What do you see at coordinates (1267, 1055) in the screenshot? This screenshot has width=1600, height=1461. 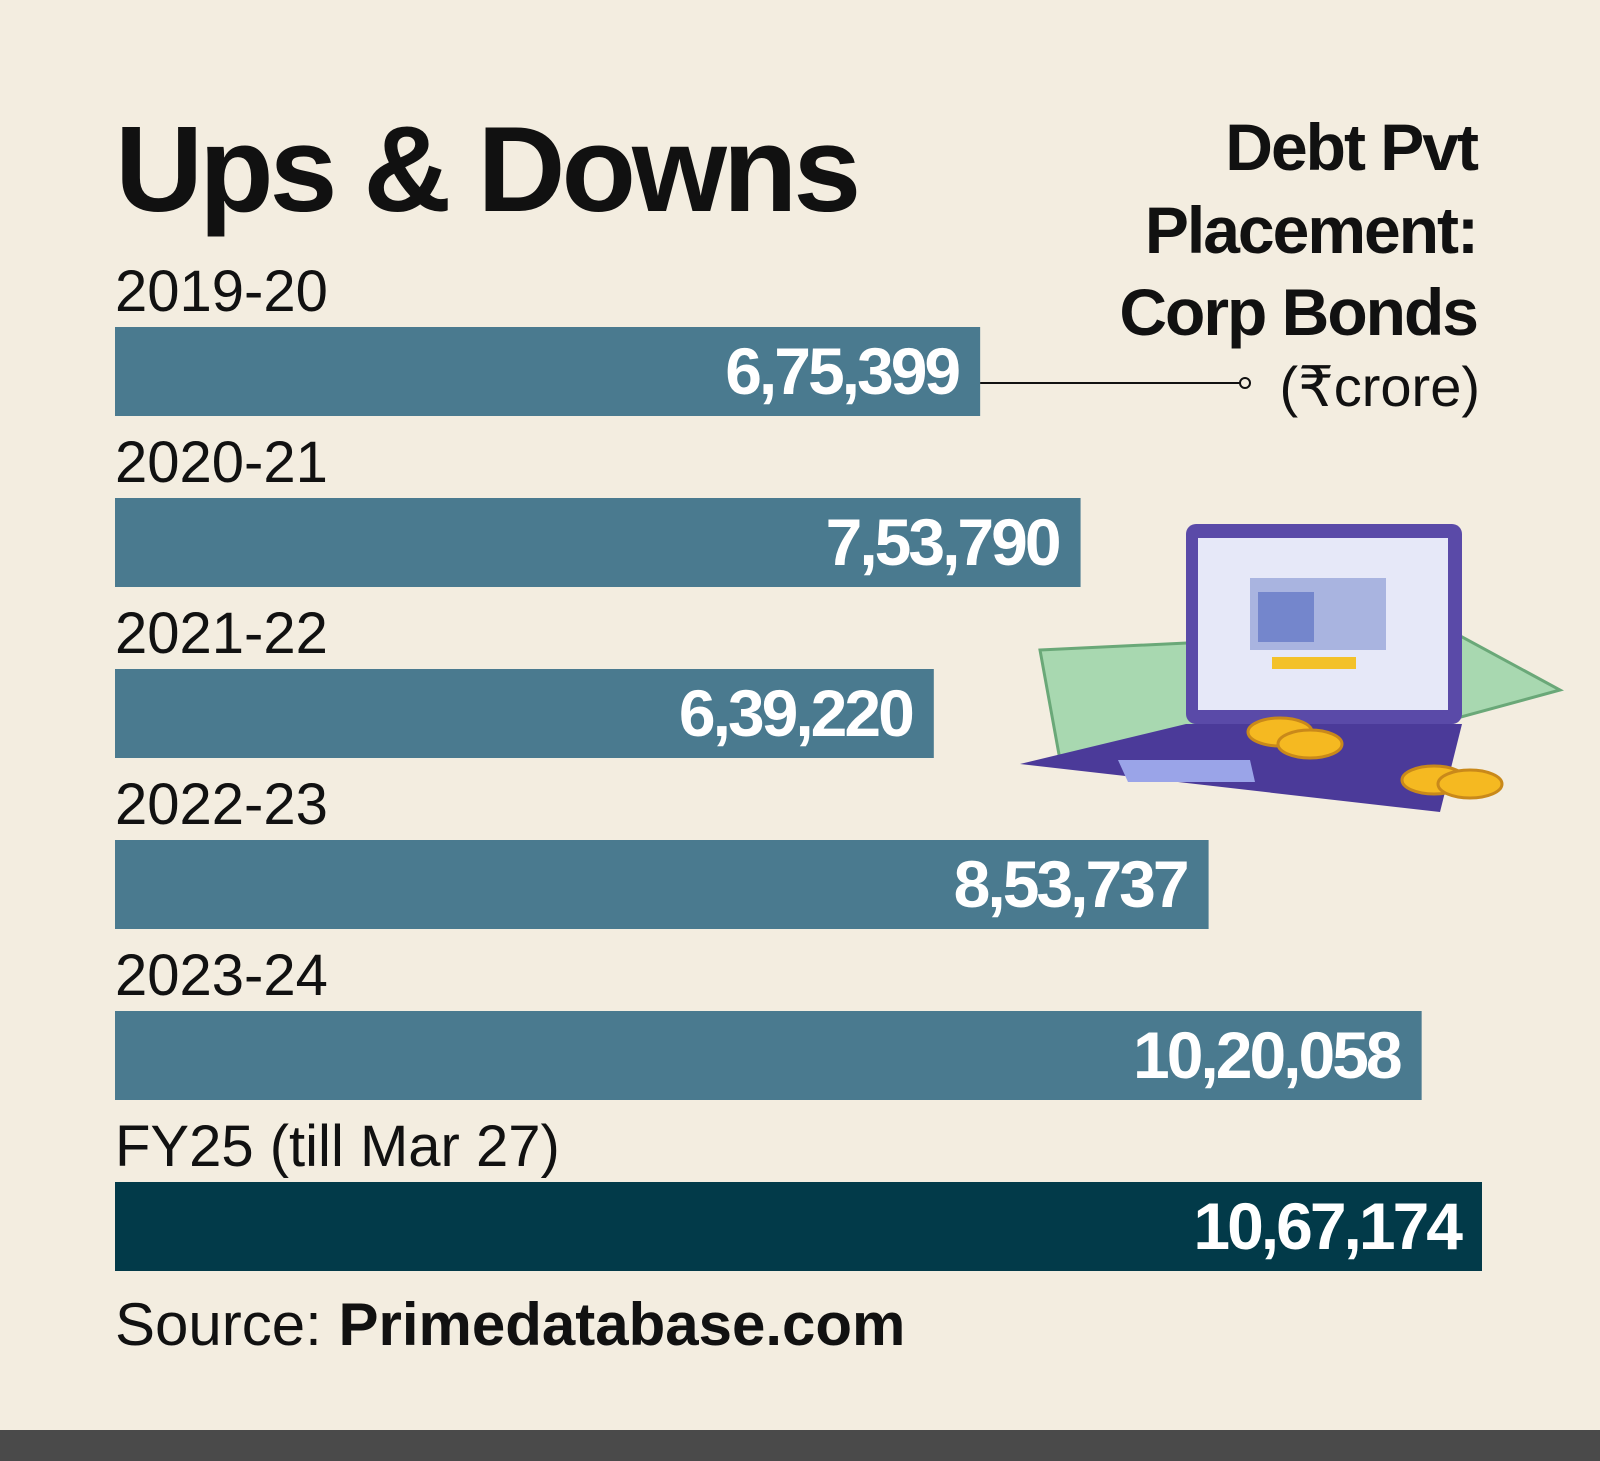 I see `value-label: 10,20,058` at bounding box center [1267, 1055].